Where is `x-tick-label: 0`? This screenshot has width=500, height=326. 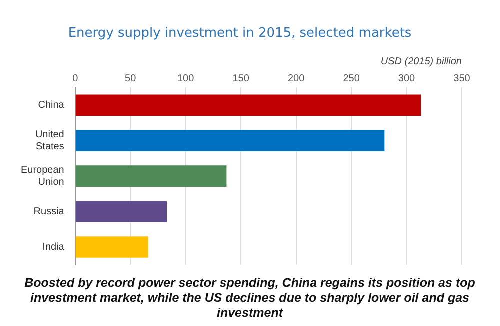 x-tick-label: 0 is located at coordinates (75, 78).